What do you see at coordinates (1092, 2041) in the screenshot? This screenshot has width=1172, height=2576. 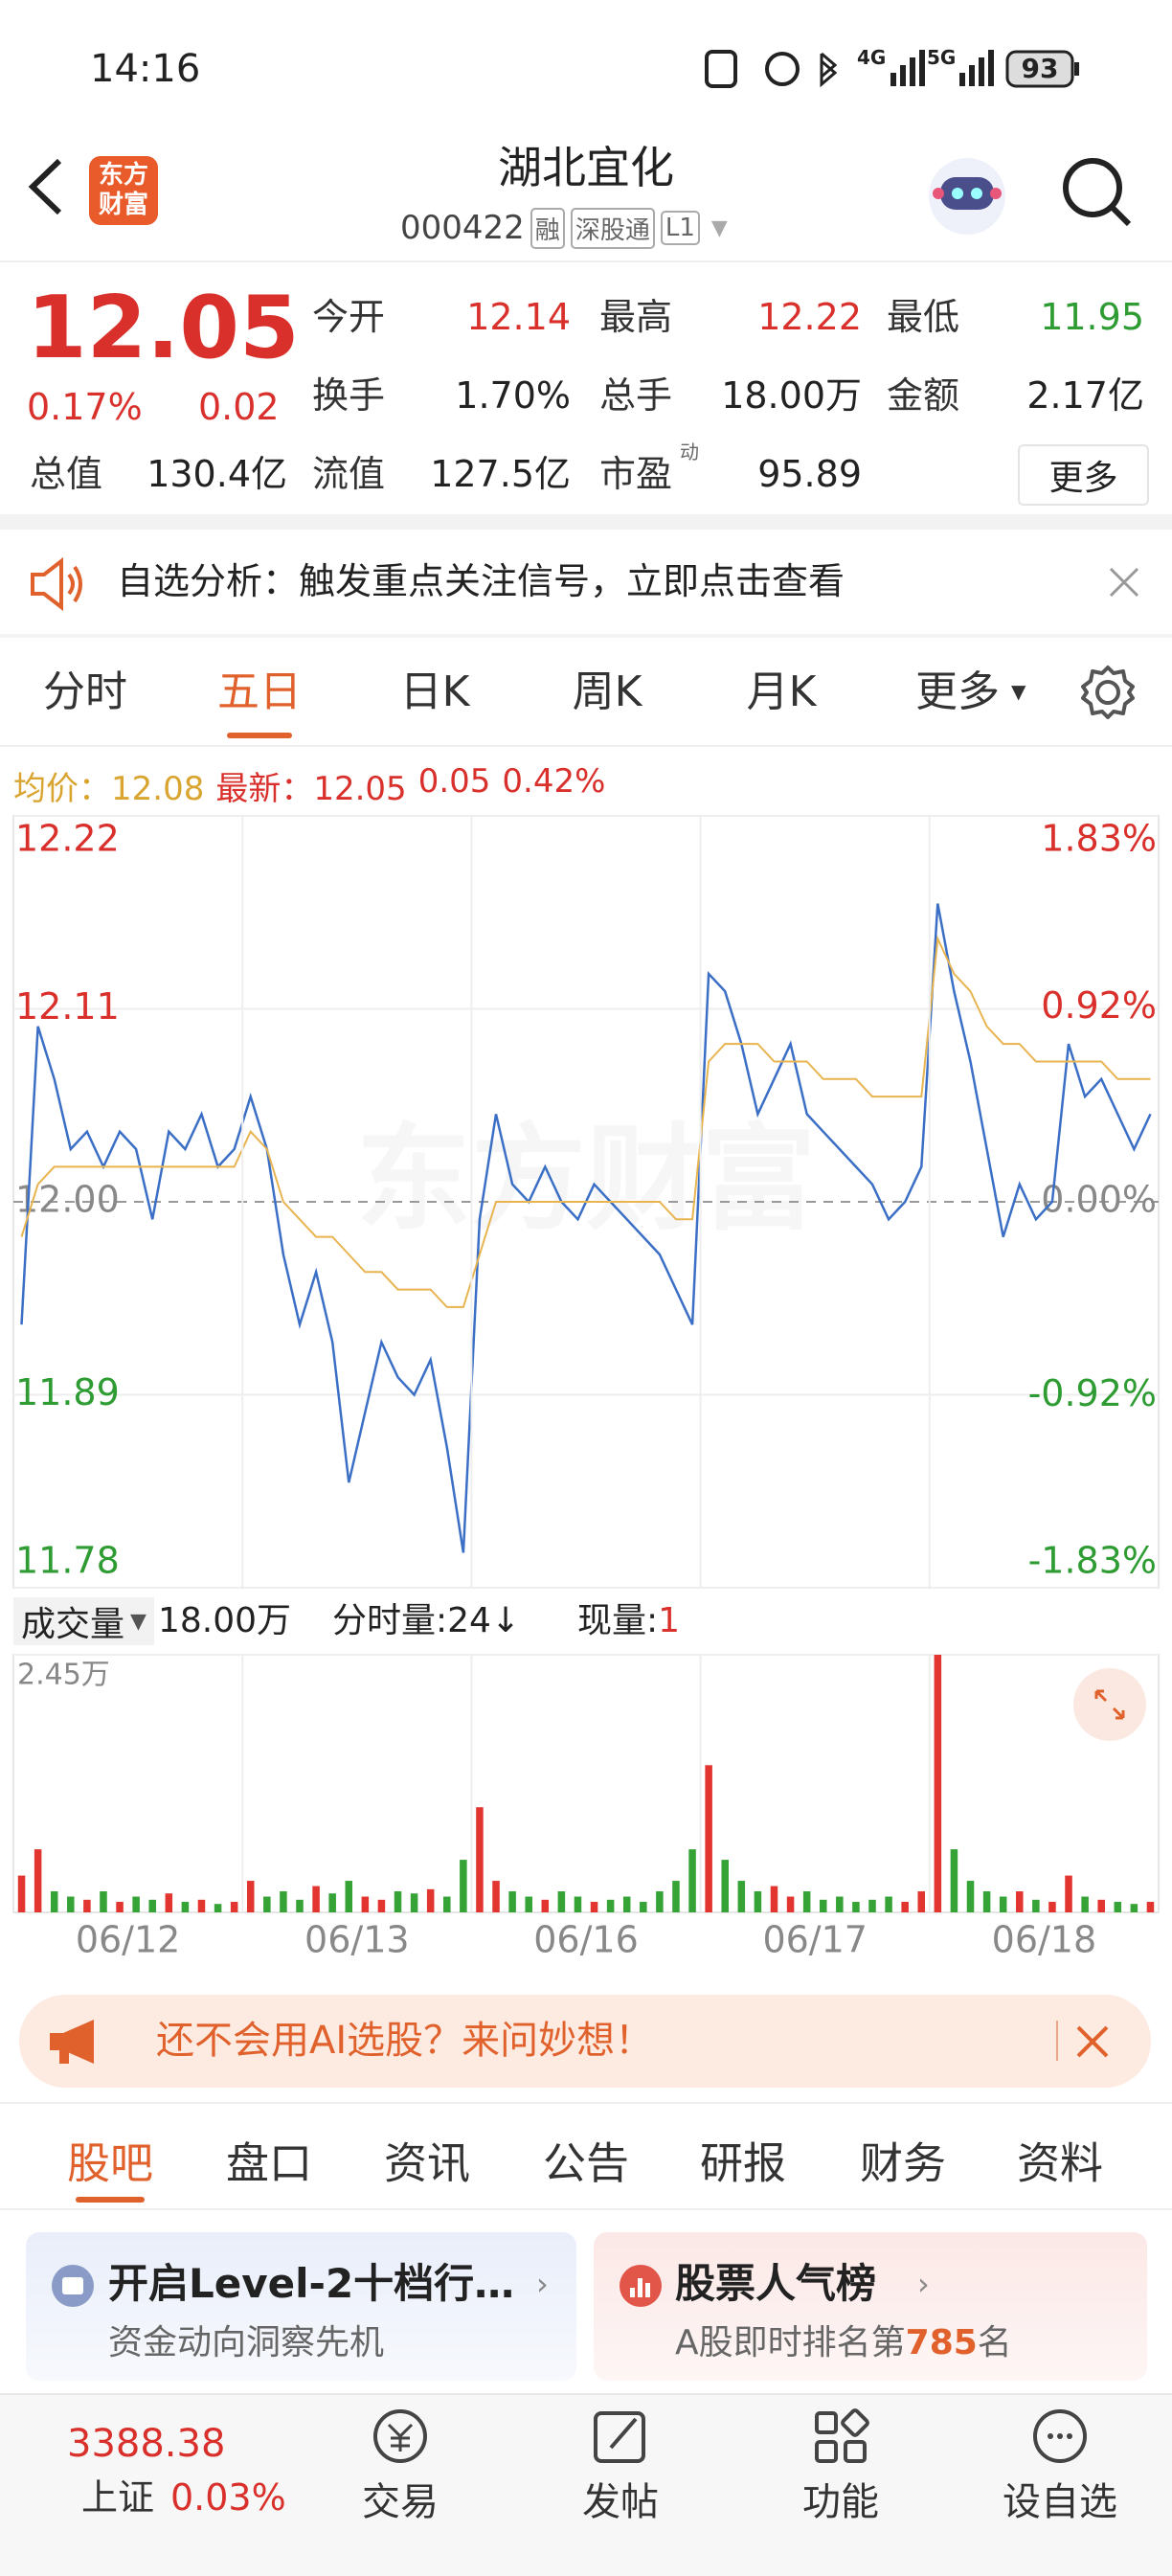 I see `banner-close` at bounding box center [1092, 2041].